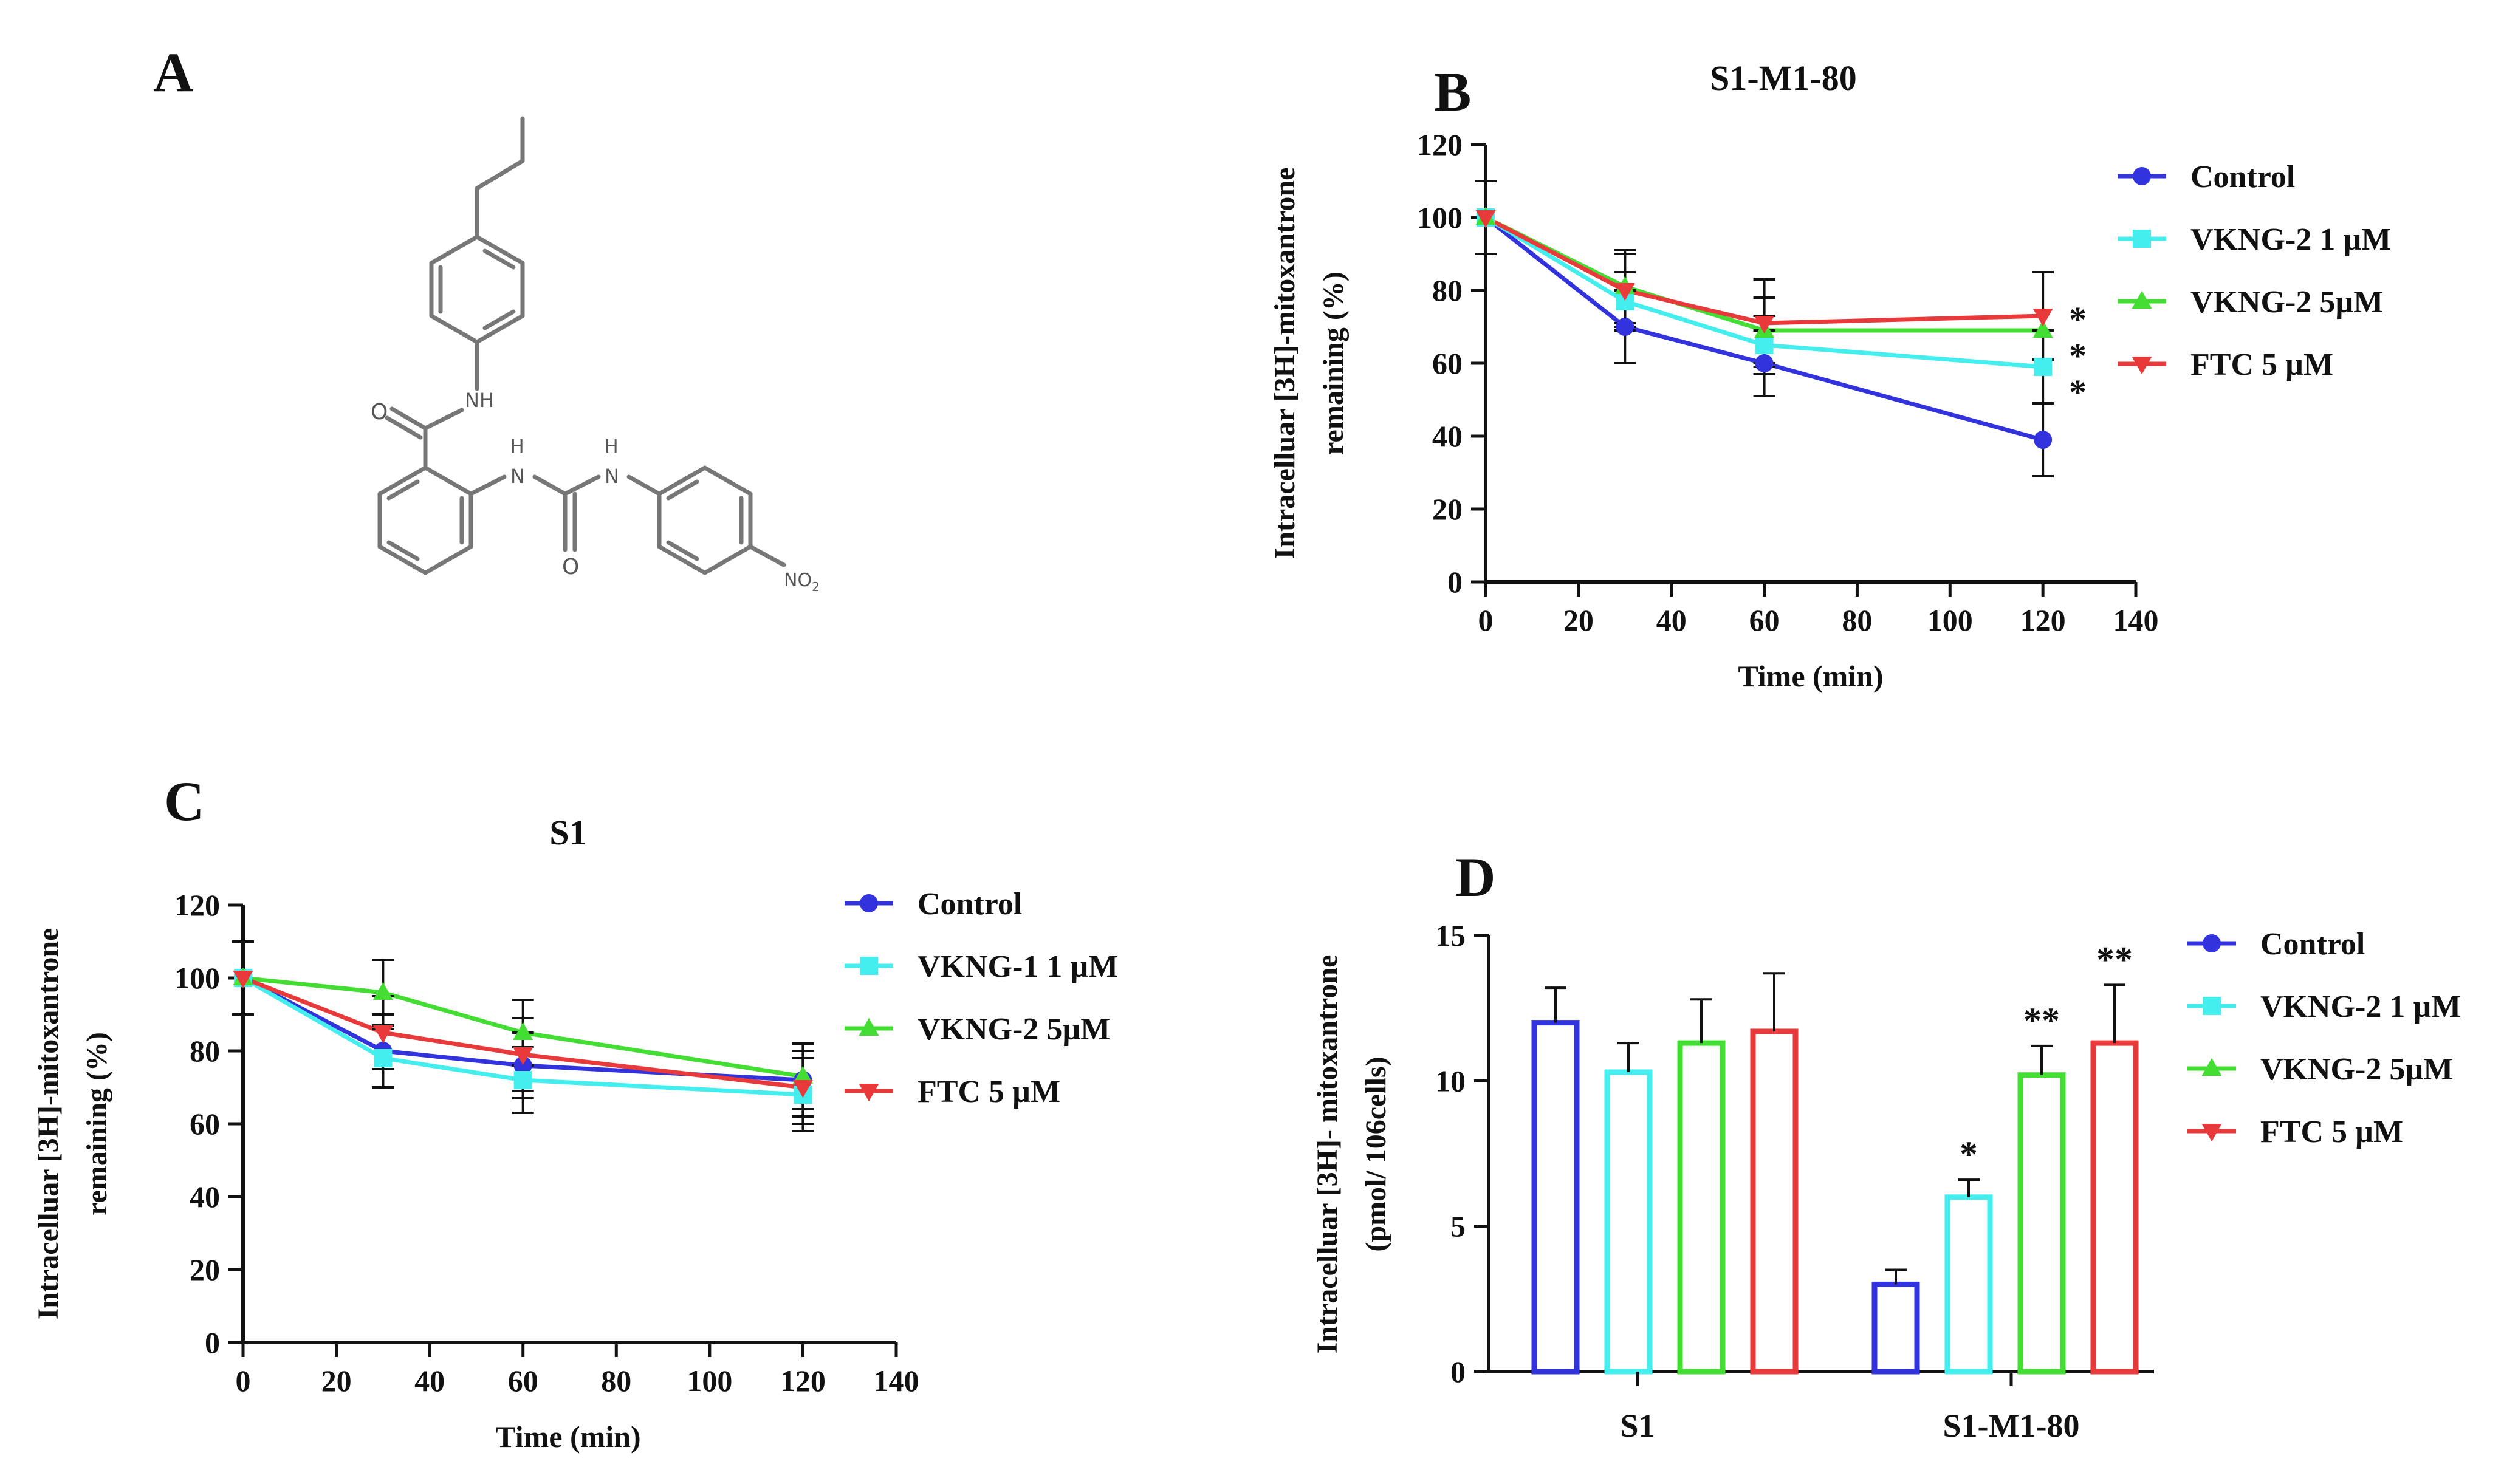 This screenshot has width=2504, height=1484. Describe the element at coordinates (2043, 620) in the screenshot. I see `chart-b-xtick-label: 120` at that location.